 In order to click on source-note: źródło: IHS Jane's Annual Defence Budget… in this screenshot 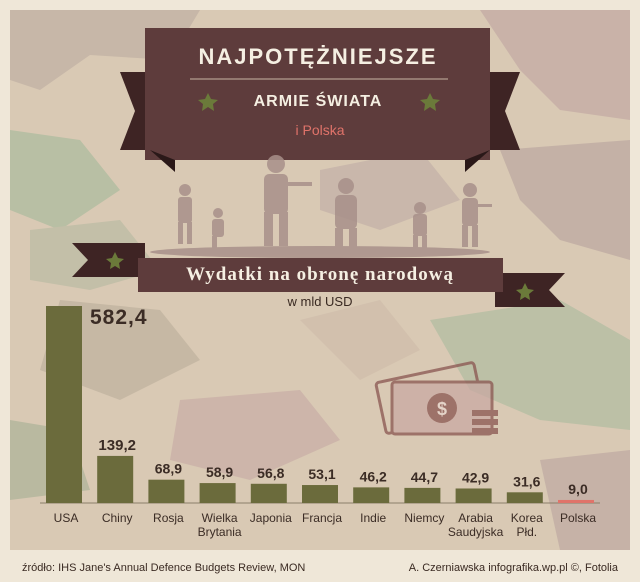, I will do `click(164, 568)`.